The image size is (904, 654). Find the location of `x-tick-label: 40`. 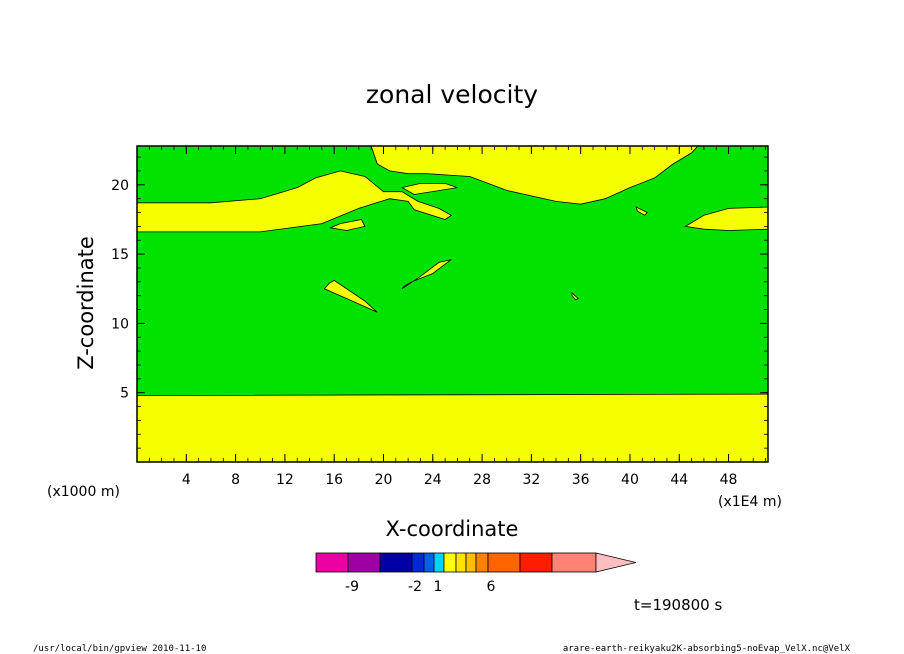

x-tick-label: 40 is located at coordinates (630, 480).